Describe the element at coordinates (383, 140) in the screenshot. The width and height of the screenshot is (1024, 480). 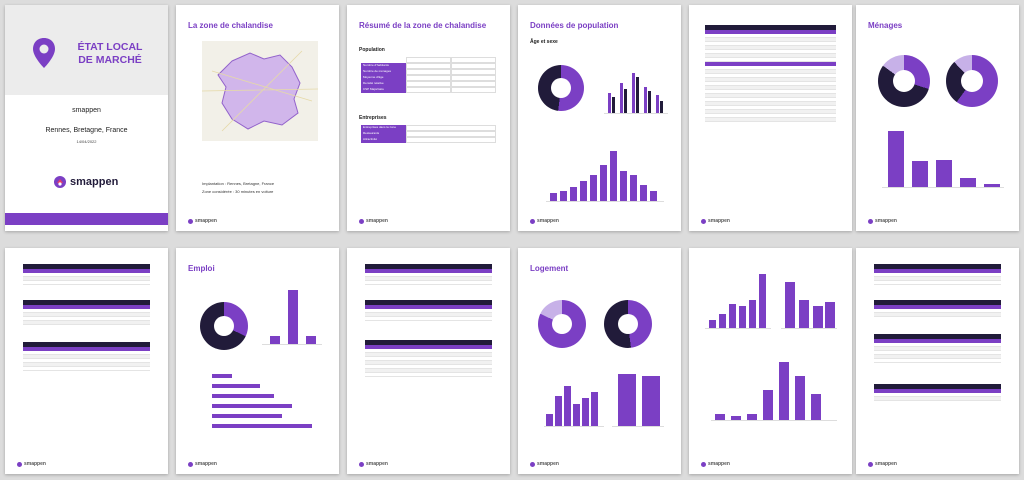
I see `row-label: Attractivité` at that location.